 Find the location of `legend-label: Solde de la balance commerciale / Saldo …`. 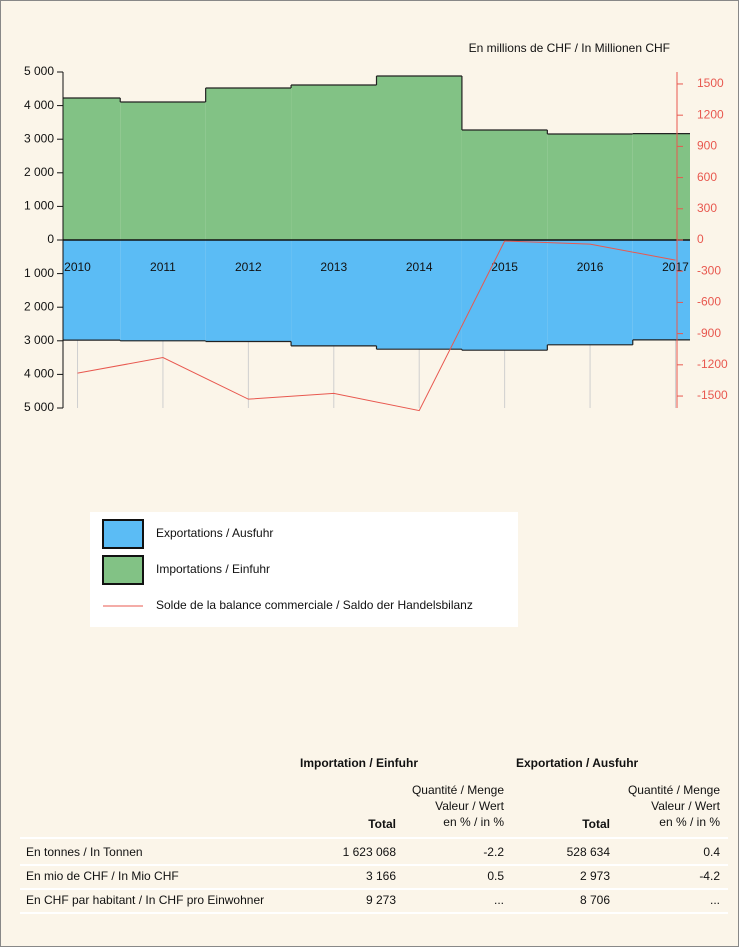

legend-label: Solde de la balance commerciale / Saldo … is located at coordinates (314, 605).